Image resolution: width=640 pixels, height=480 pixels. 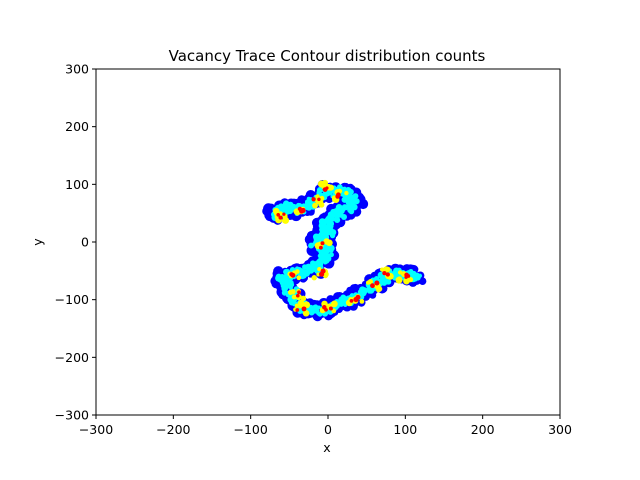 What do you see at coordinates (72, 299) in the screenshot?
I see `y-tick-label: −100` at bounding box center [72, 299].